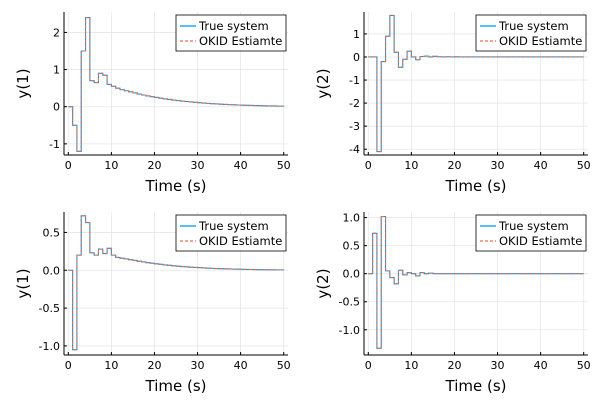 This screenshot has height=400, width=600. Describe the element at coordinates (354, 149) in the screenshot. I see `y-tick-label: -4` at that location.